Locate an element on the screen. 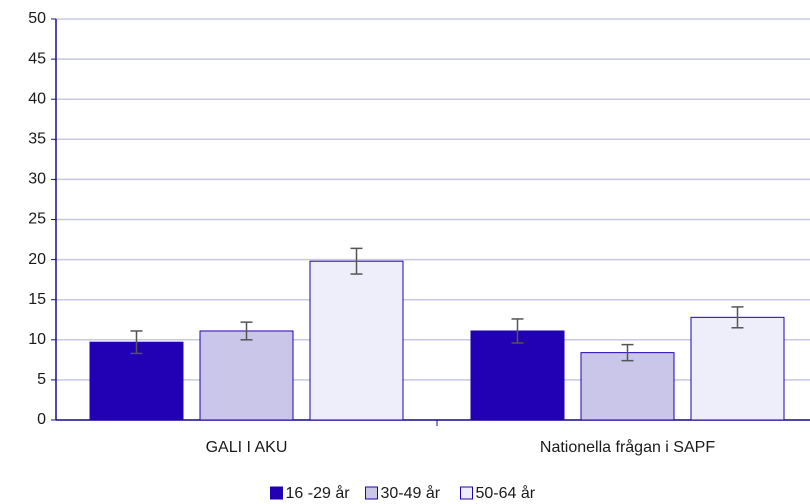 This screenshot has height=504, width=810. y-tick-label: 25 is located at coordinates (37, 219).